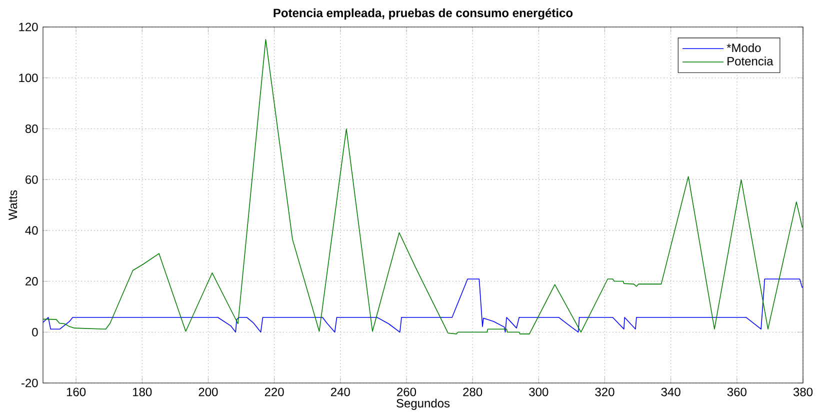  What do you see at coordinates (538, 392) in the screenshot?
I see `x-tick-label: 300` at bounding box center [538, 392].